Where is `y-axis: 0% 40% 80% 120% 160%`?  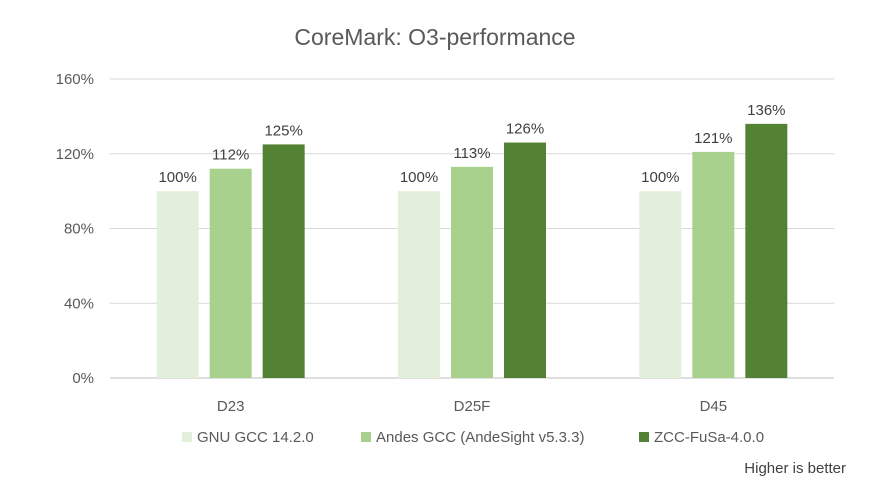
y-axis: 0% 40% 80% 120% 160% is located at coordinates (75, 229).